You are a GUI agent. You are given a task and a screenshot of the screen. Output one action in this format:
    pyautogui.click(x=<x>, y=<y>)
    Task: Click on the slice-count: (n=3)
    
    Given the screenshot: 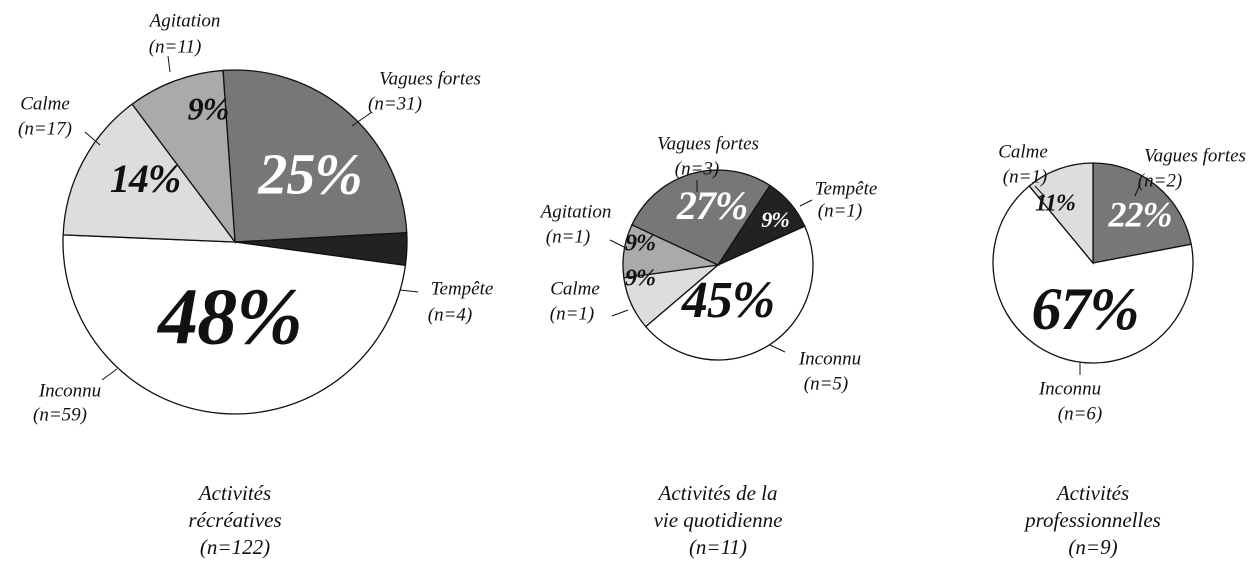 What is the action you would take?
    pyautogui.click(x=697, y=168)
    